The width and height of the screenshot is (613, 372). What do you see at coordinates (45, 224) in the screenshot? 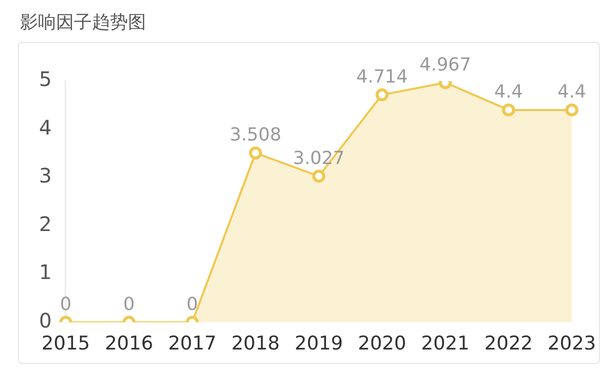
I see `y-tick-label: 2` at bounding box center [45, 224].